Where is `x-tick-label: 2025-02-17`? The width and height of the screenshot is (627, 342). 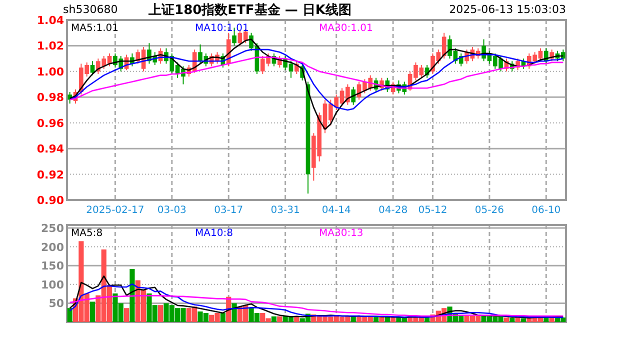 x-tick-label: 2025-02-17 is located at coordinates (115, 210).